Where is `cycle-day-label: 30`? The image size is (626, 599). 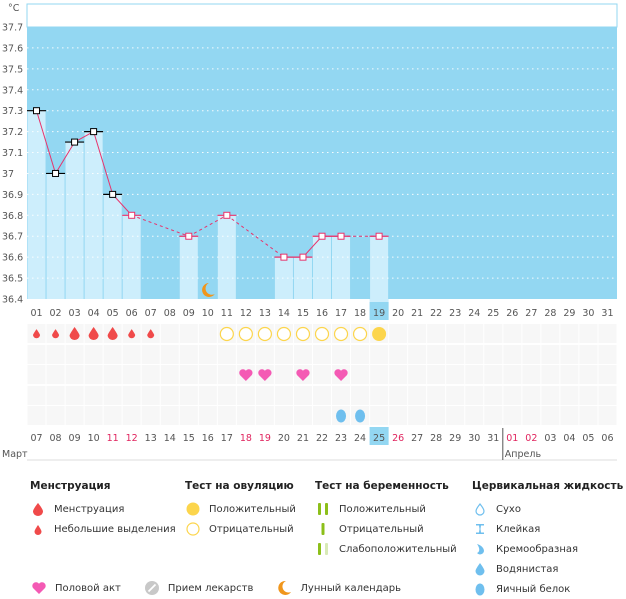 cycle-day-label: 30 is located at coordinates (588, 313).